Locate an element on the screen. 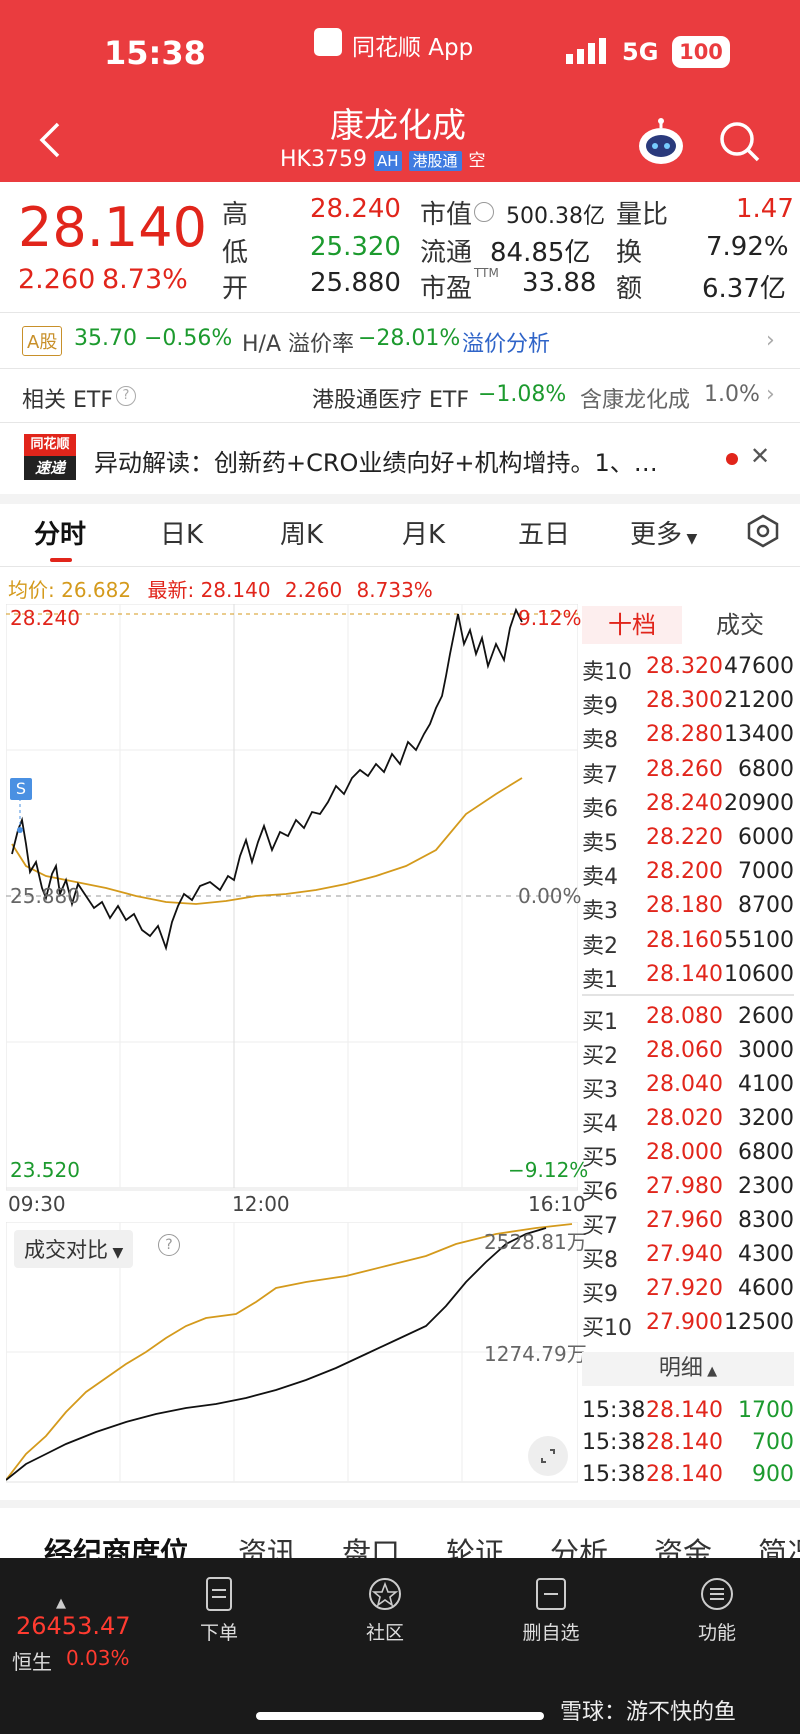  ask-level-label: 卖2 is located at coordinates (600, 946).